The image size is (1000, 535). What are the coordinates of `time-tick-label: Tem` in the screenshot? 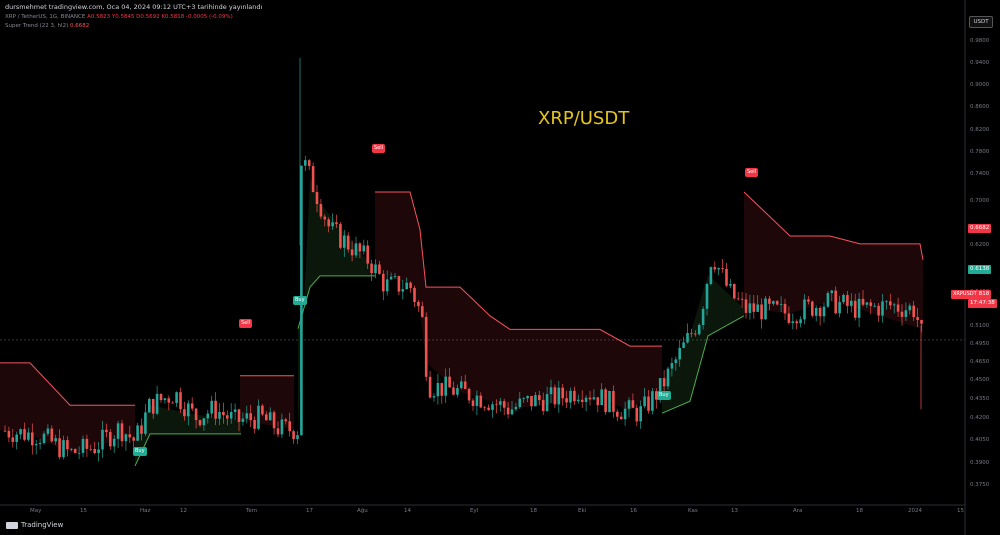 It's located at (252, 511).